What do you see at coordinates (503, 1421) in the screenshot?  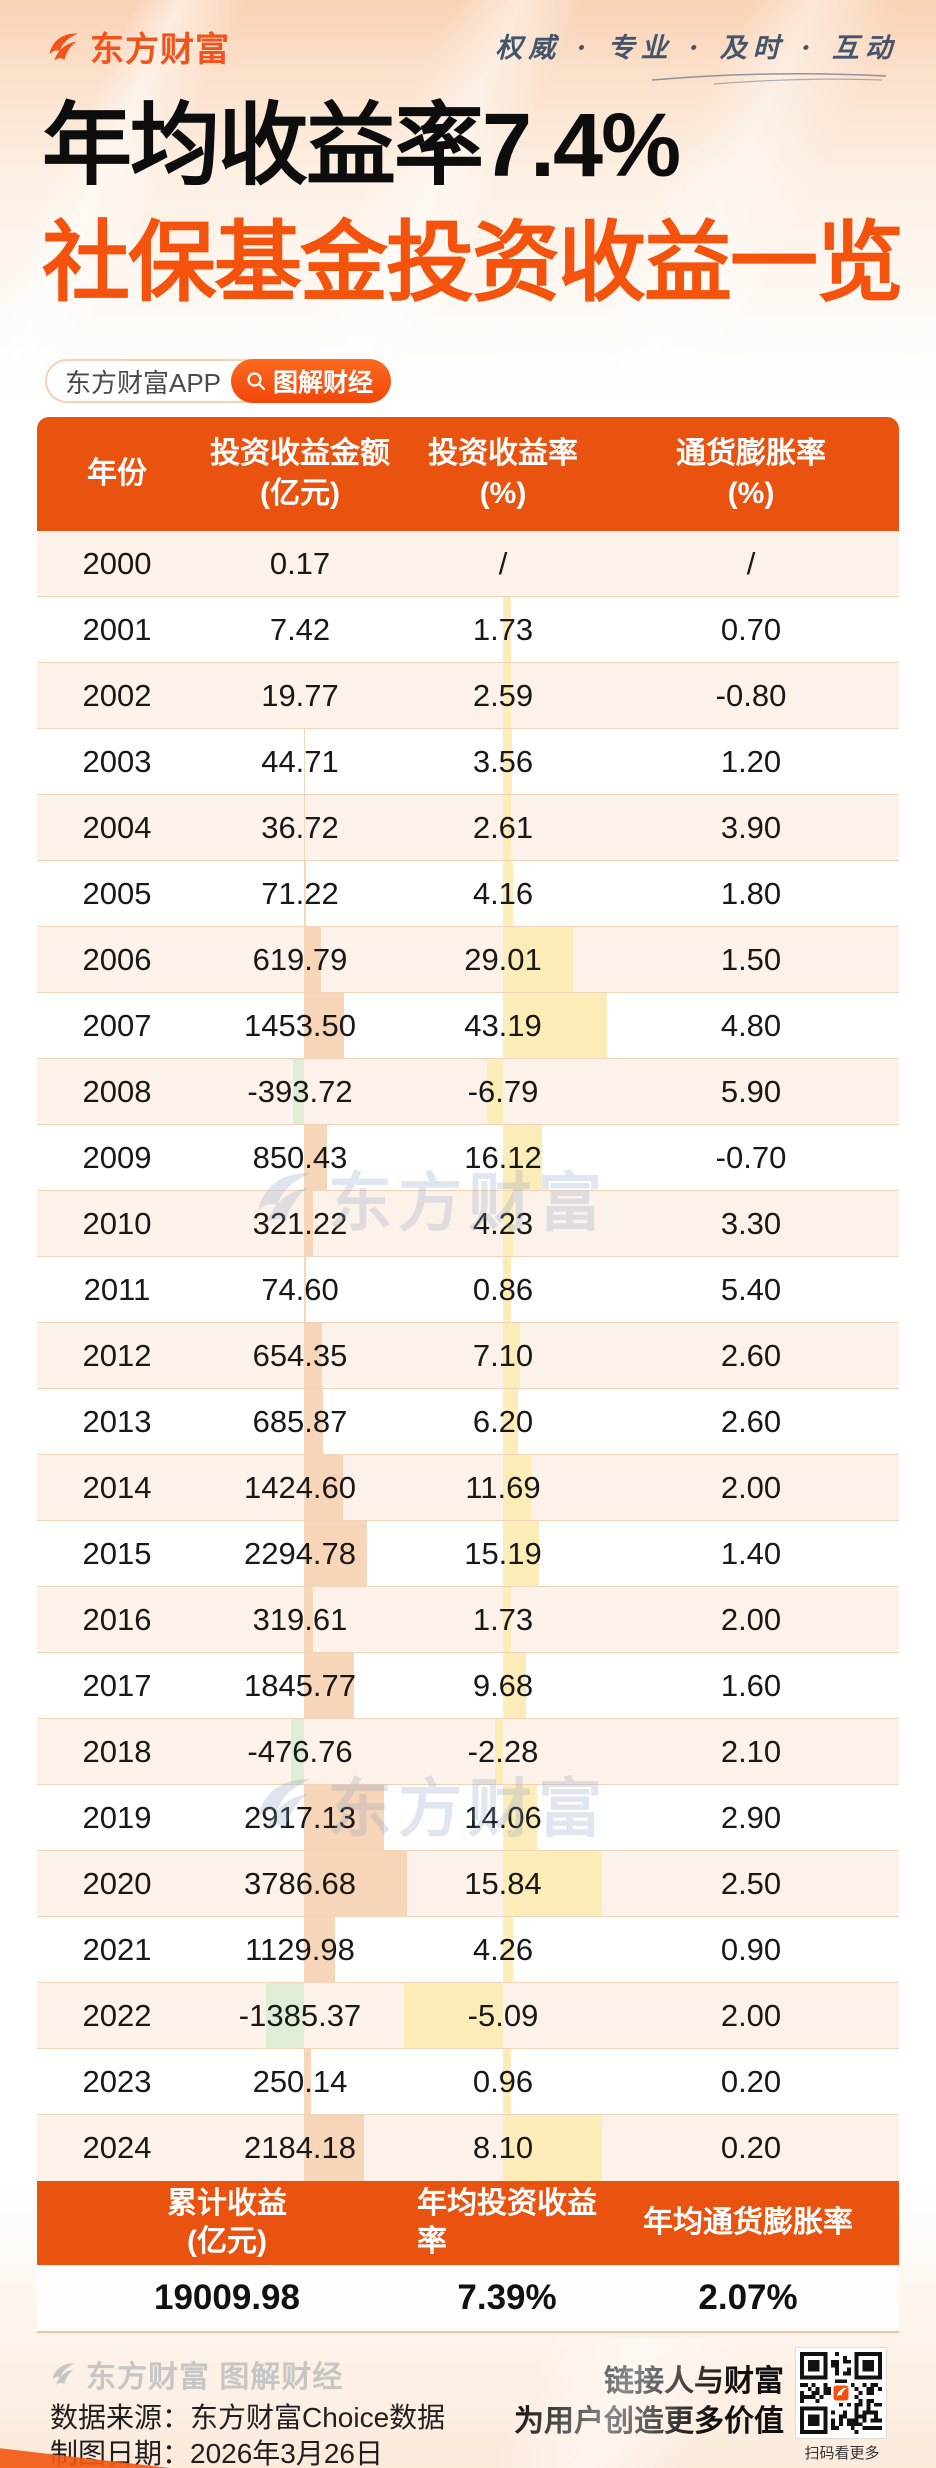 I see `rate-cell: 6.20` at bounding box center [503, 1421].